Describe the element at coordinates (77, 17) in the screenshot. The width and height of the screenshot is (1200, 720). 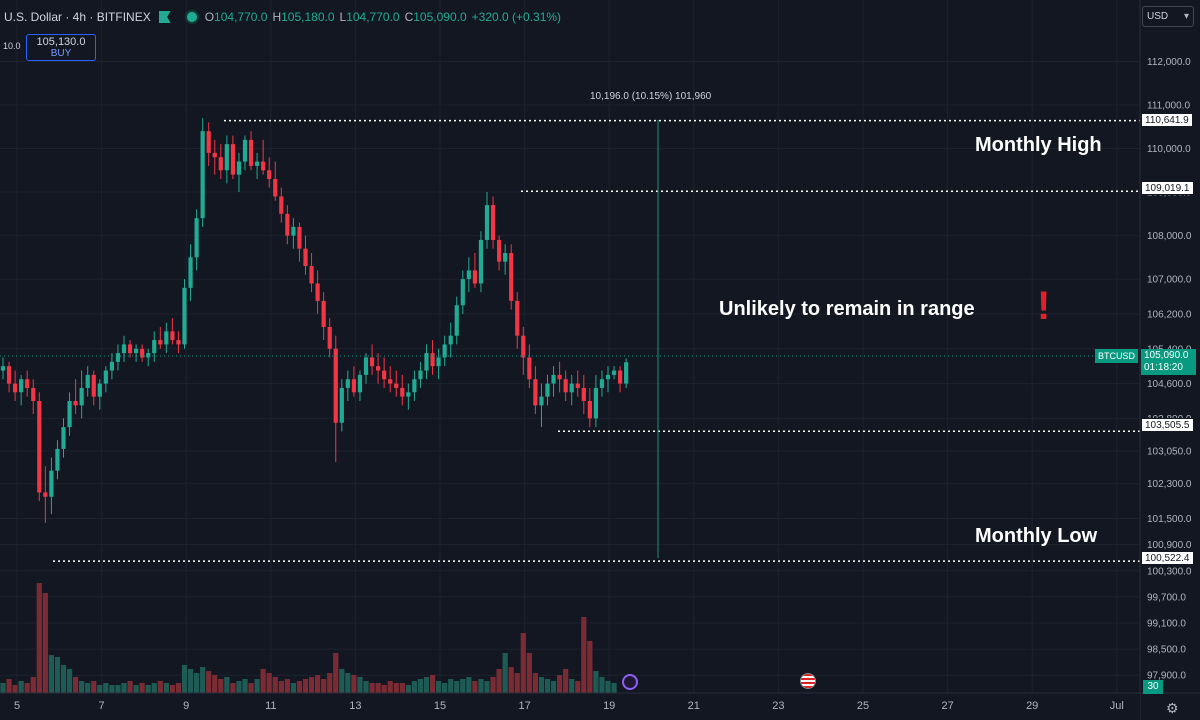
I see `symbol-title: U.S. Dollar · 4h · BITFINEX` at that location.